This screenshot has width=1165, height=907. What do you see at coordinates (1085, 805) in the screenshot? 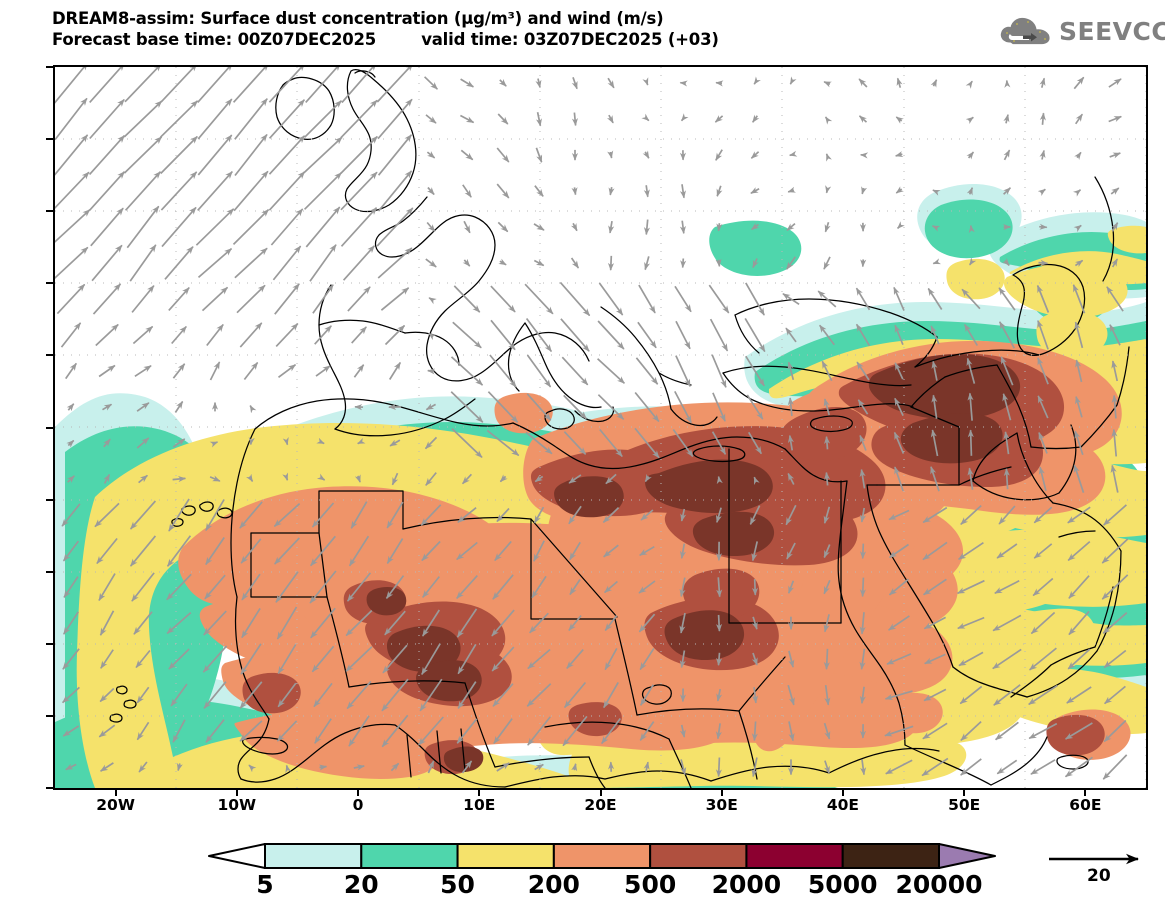
I see `x-tick-label: 60E` at bounding box center [1085, 805].